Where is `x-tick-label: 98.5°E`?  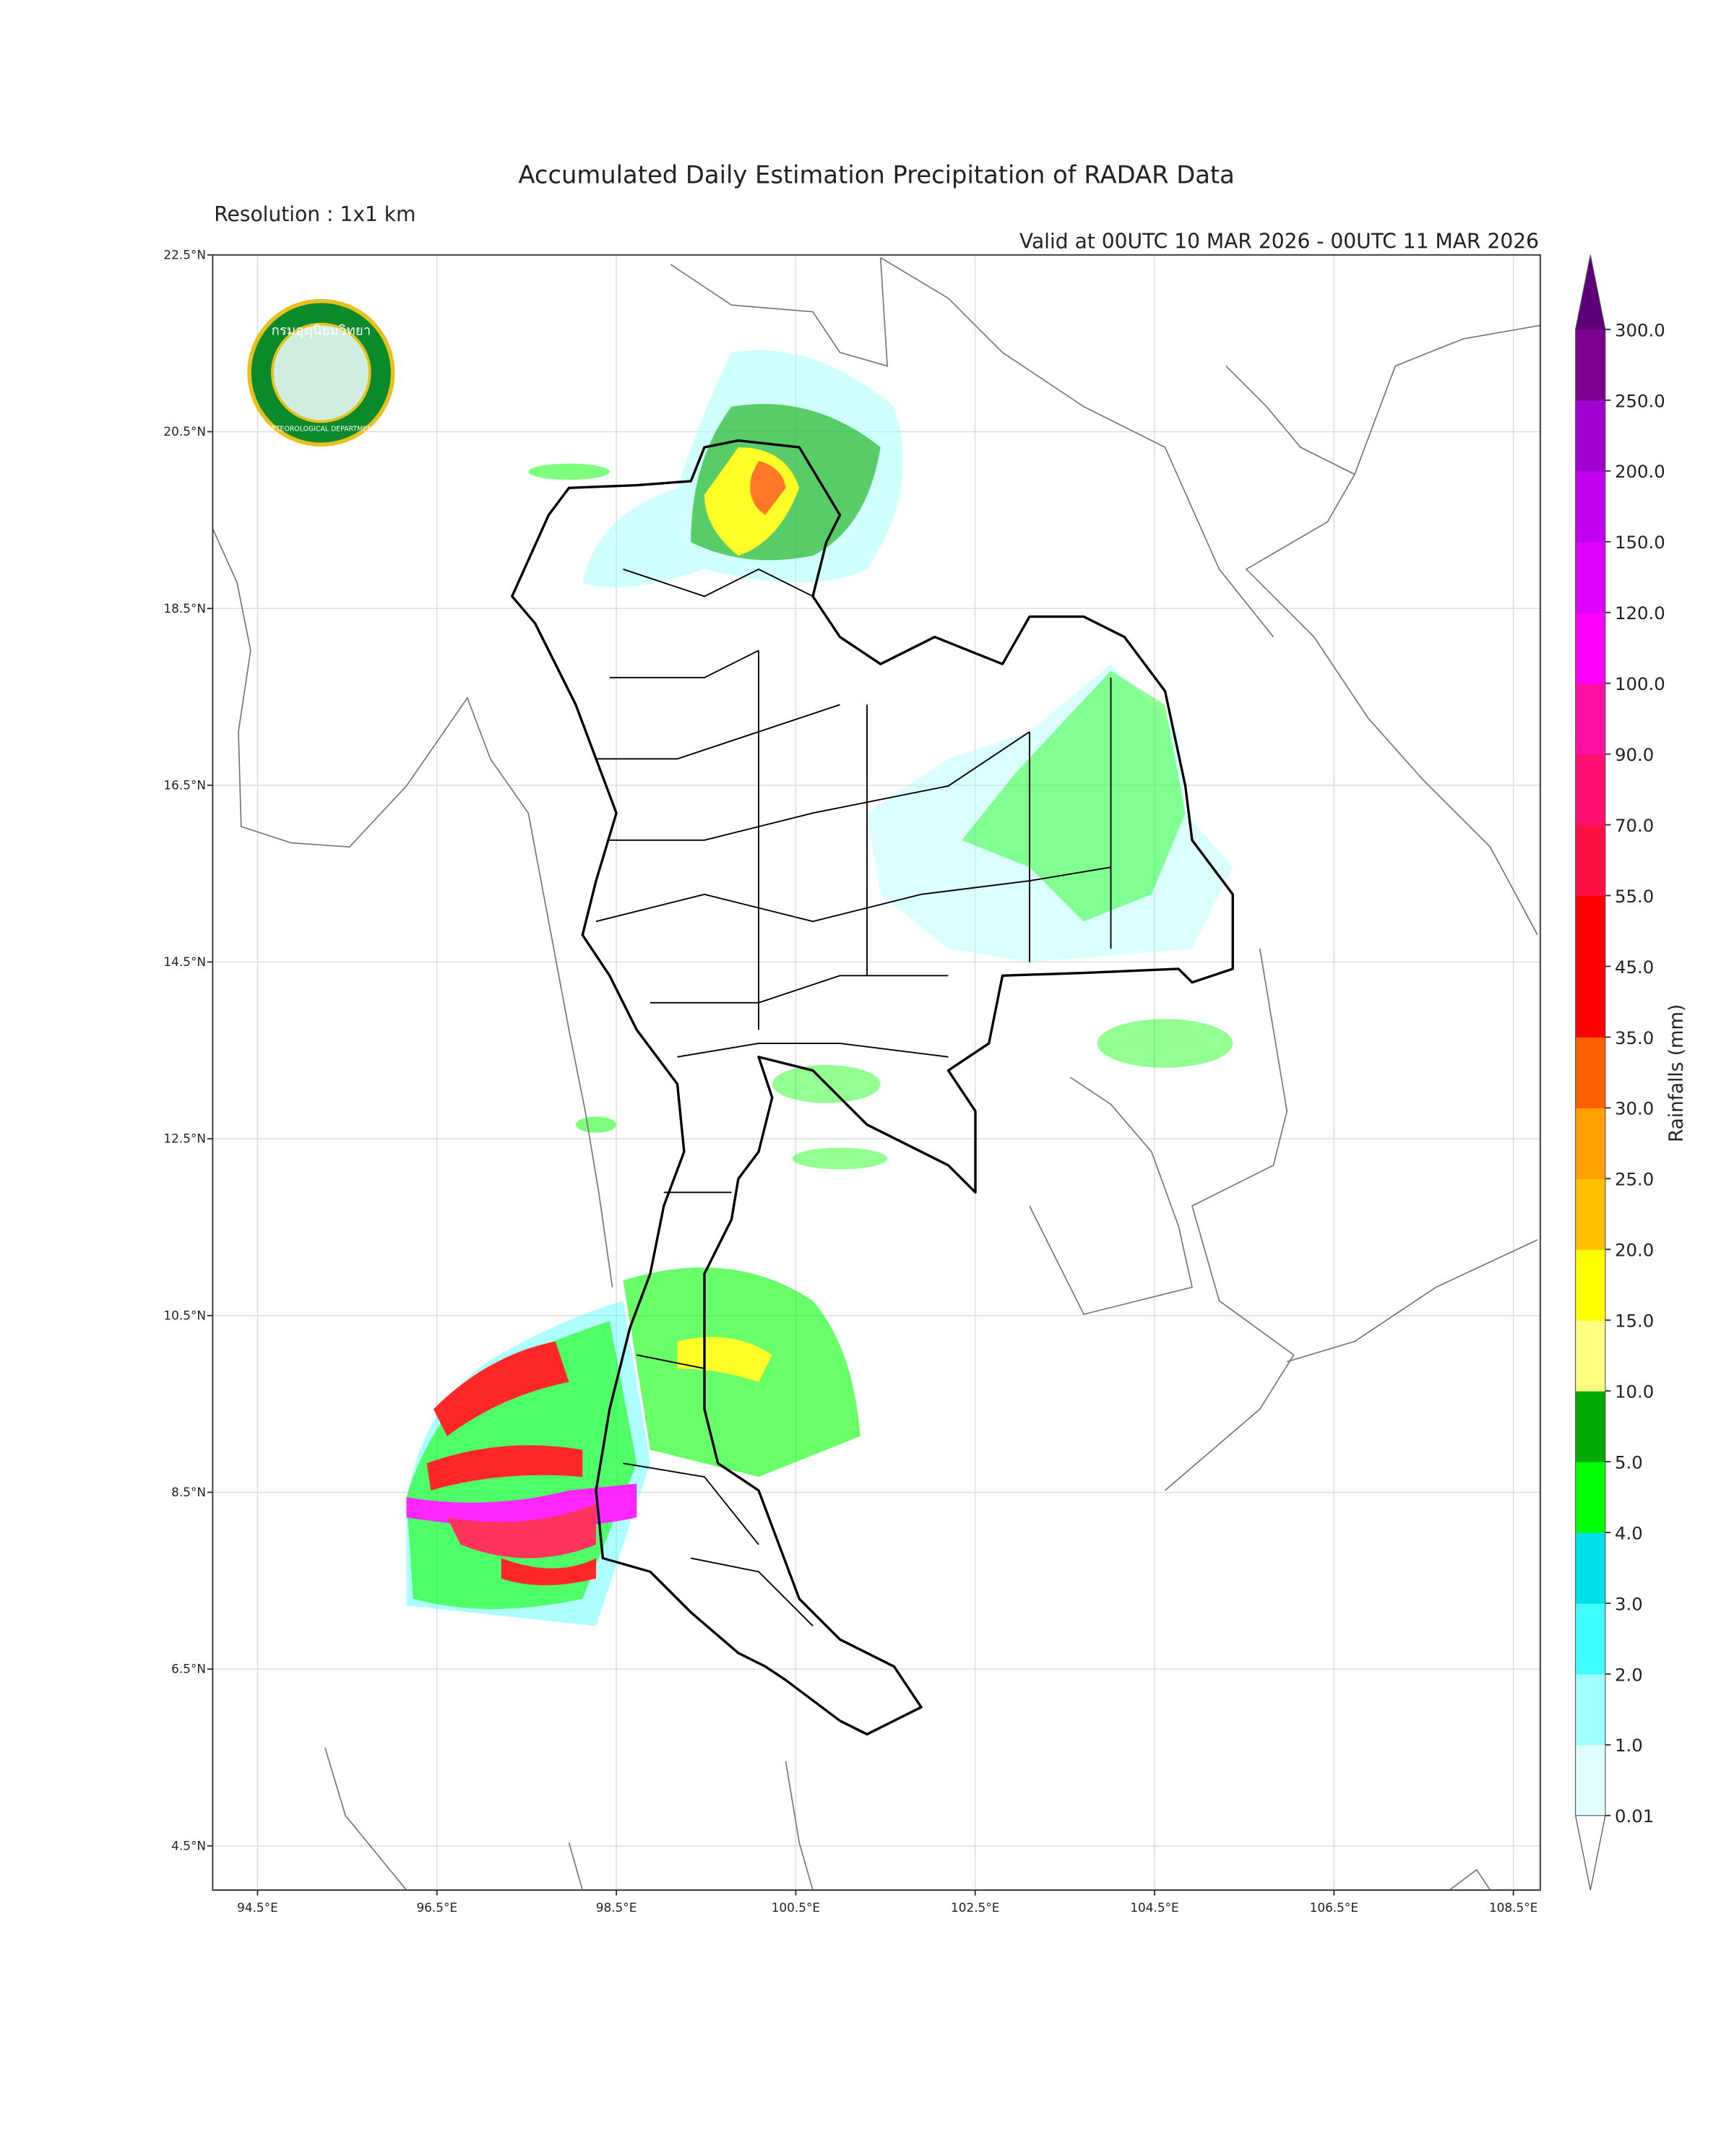 x-tick-label: 98.5°E is located at coordinates (616, 1907).